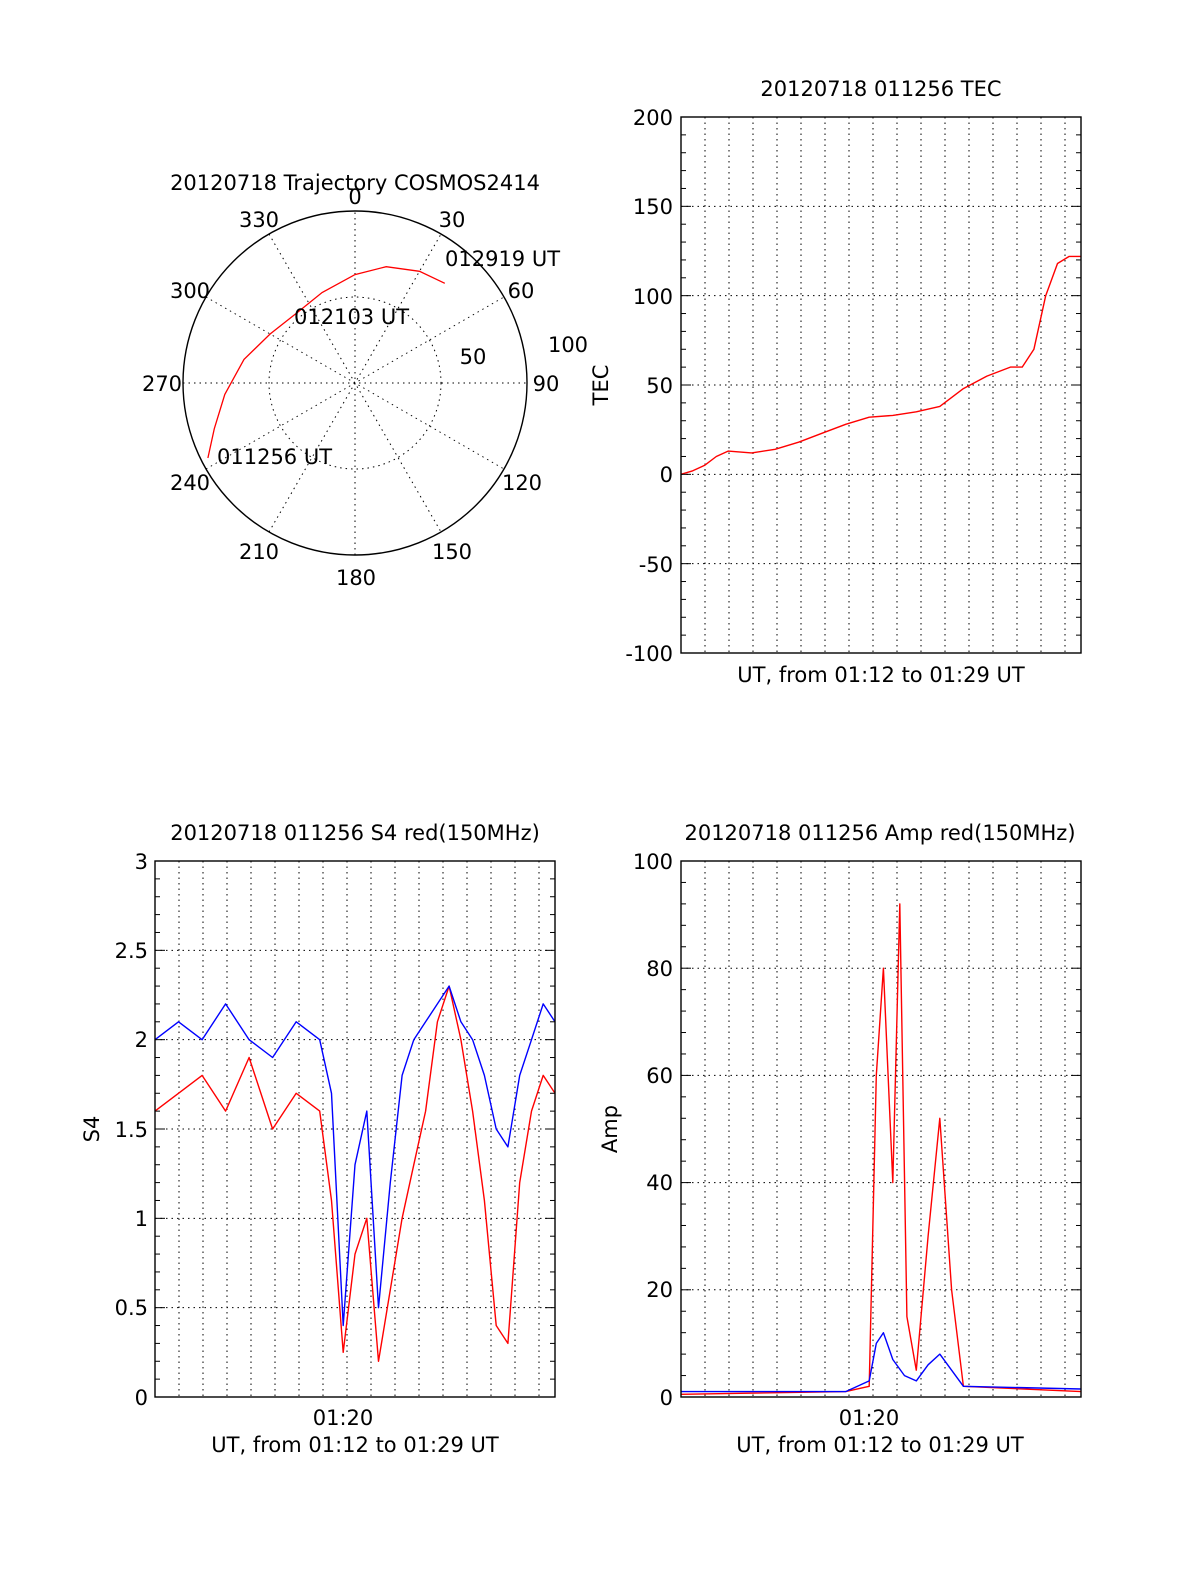 The image size is (1200, 1575). What do you see at coordinates (162, 384) in the screenshot?
I see `angle-label-270: 270` at bounding box center [162, 384].